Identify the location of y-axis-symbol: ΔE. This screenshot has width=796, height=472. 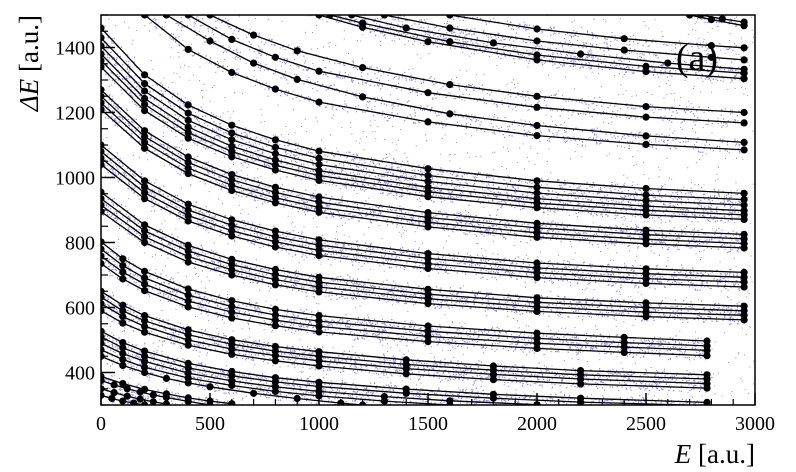
(29, 95).